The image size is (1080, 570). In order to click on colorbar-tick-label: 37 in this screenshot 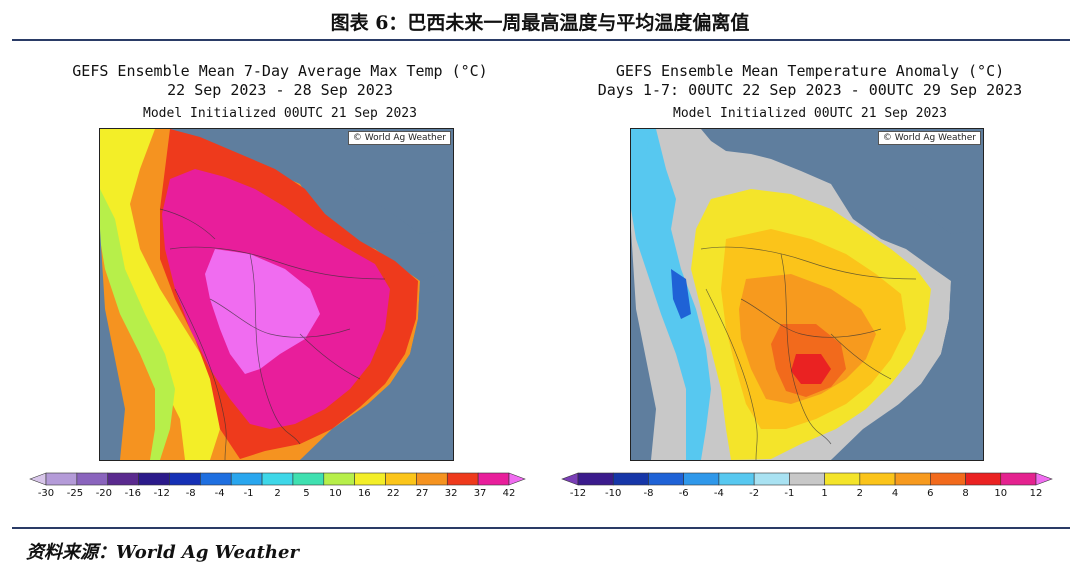, I will do `click(480, 493)`.